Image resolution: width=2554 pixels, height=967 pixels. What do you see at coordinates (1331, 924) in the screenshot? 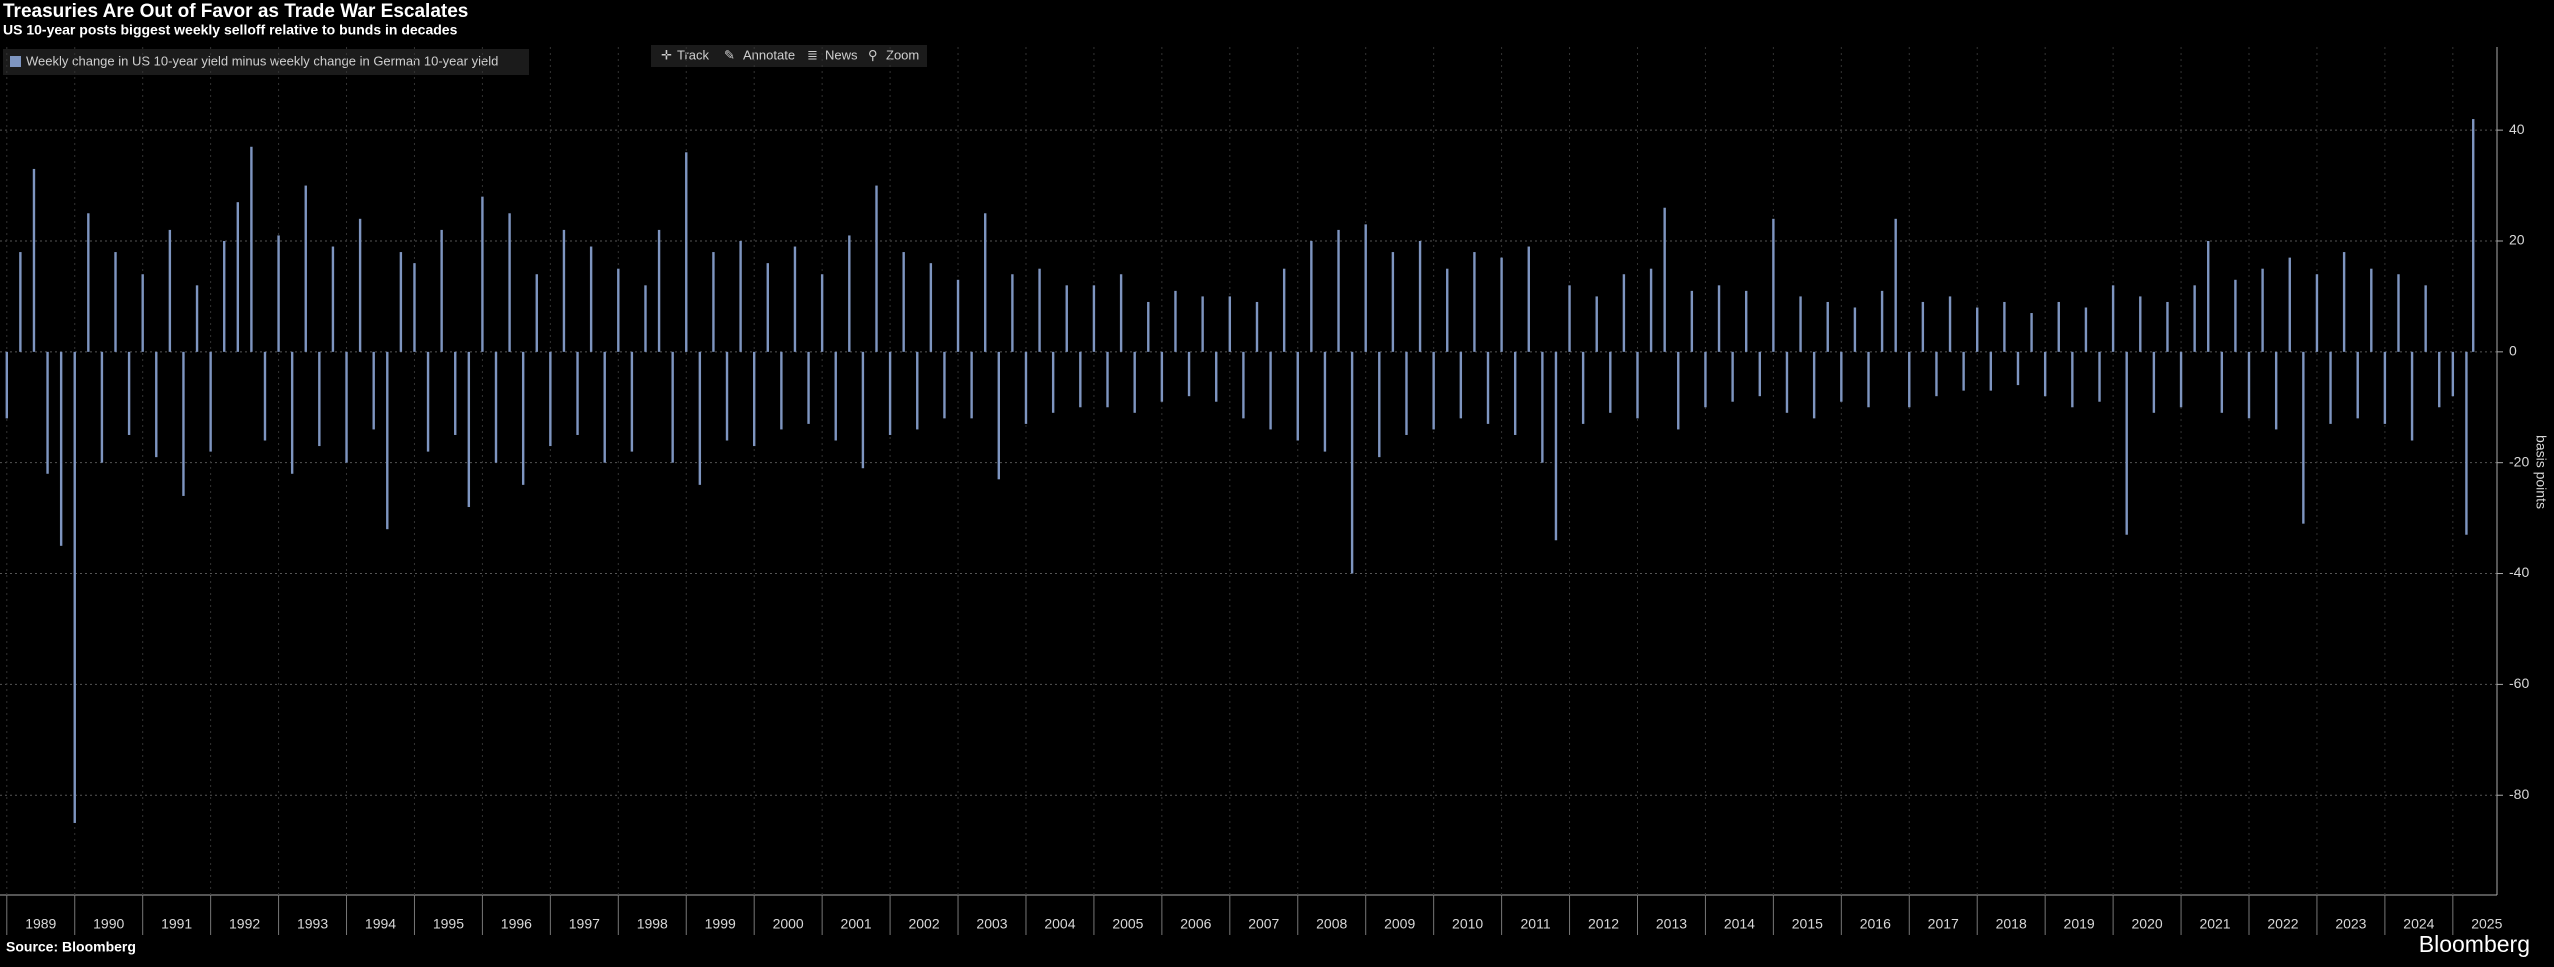
I see `x-tick-label: 2008` at bounding box center [1331, 924].